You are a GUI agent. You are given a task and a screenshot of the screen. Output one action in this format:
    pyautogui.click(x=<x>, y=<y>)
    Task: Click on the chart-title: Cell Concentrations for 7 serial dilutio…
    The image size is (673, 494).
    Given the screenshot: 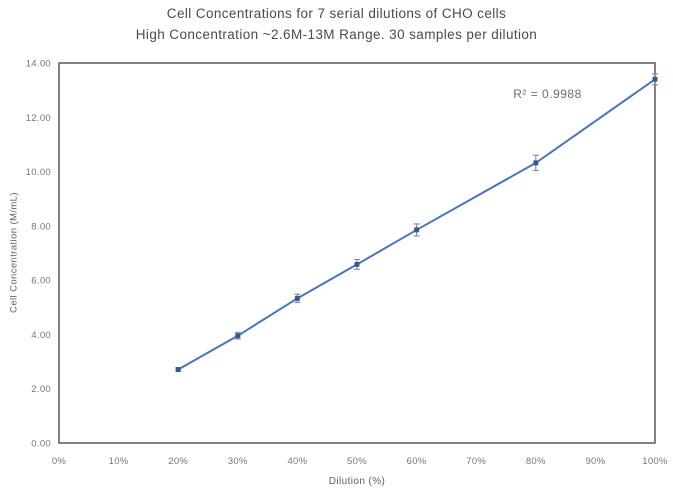 What is the action you would take?
    pyautogui.click(x=336, y=13)
    